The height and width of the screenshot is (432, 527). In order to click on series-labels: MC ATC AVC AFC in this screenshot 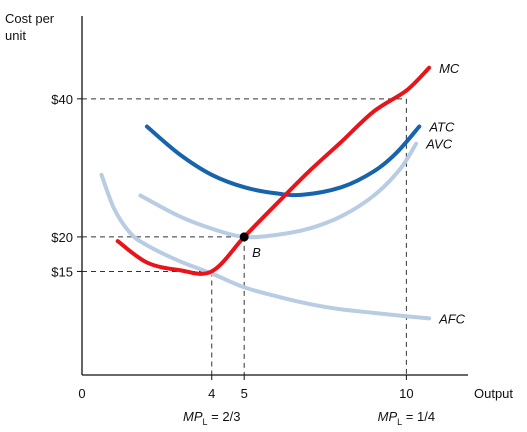, I will do `click(445, 194)`.